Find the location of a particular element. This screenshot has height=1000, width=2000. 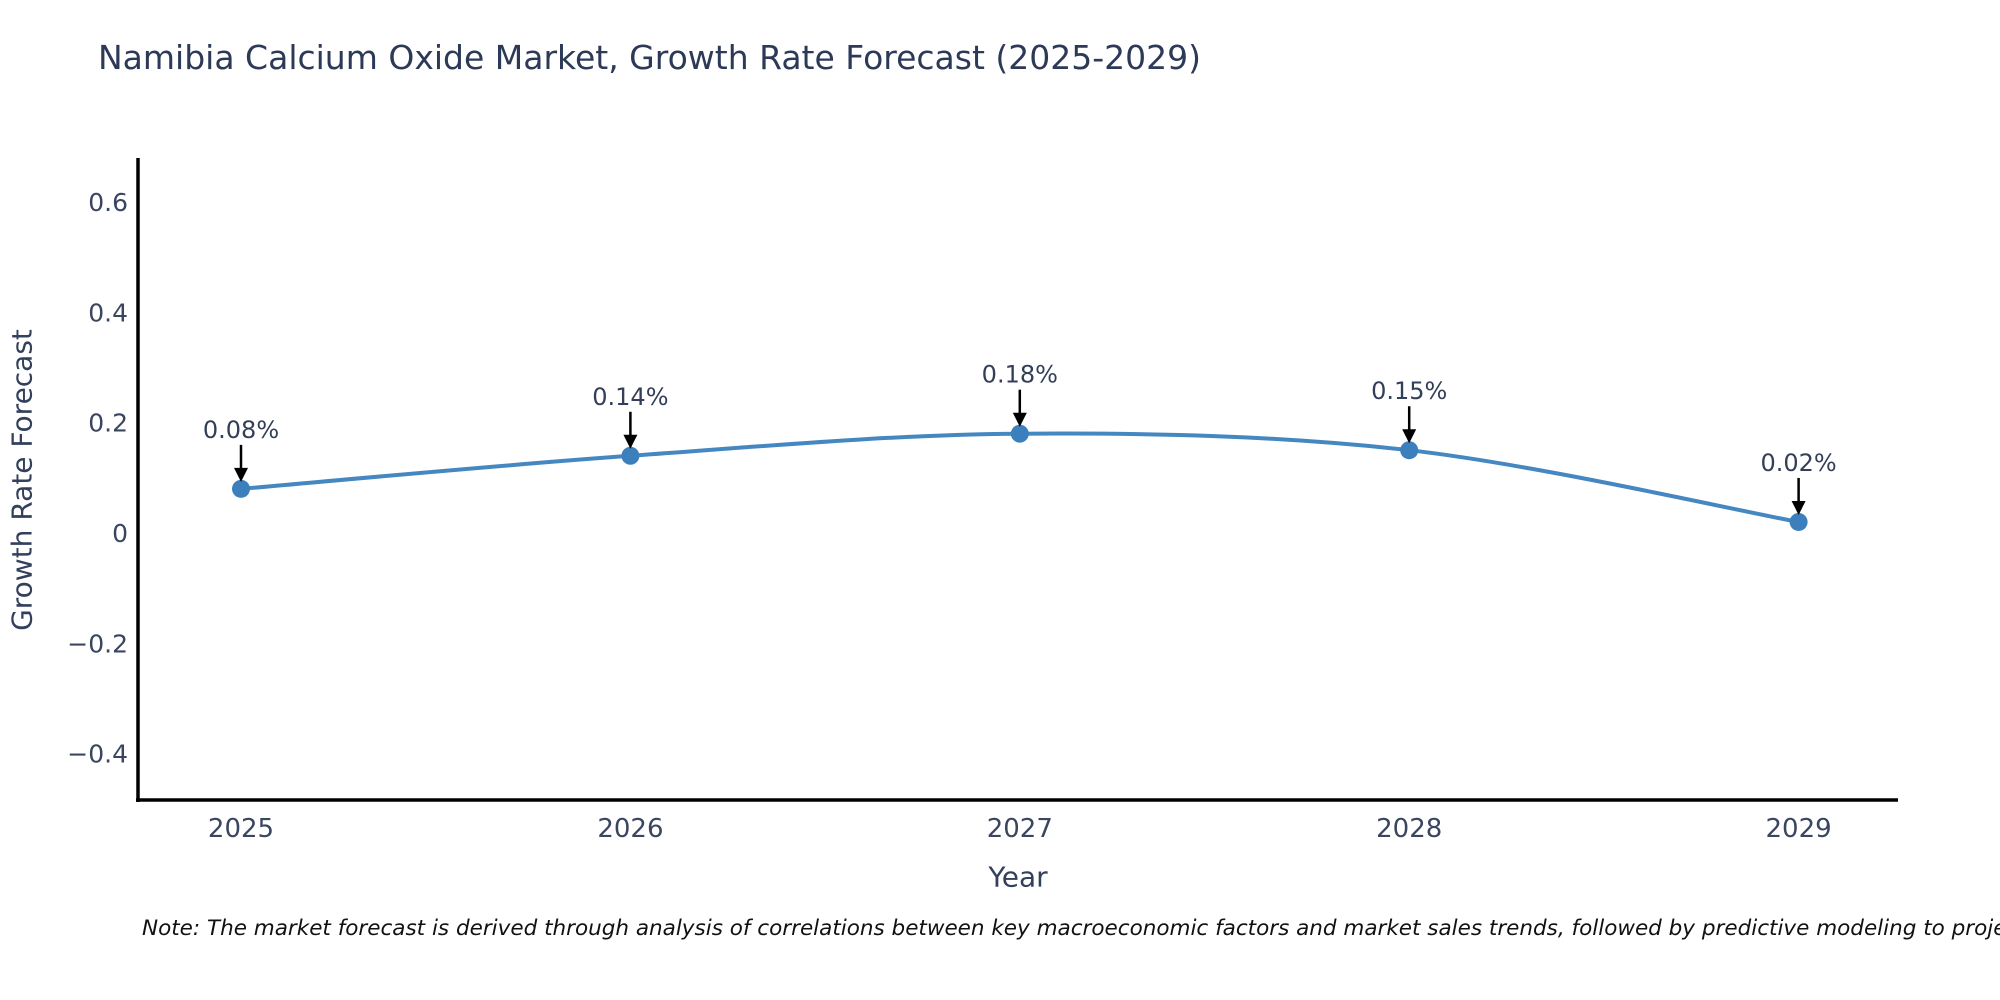

forecast-line is located at coordinates (1020, 477).